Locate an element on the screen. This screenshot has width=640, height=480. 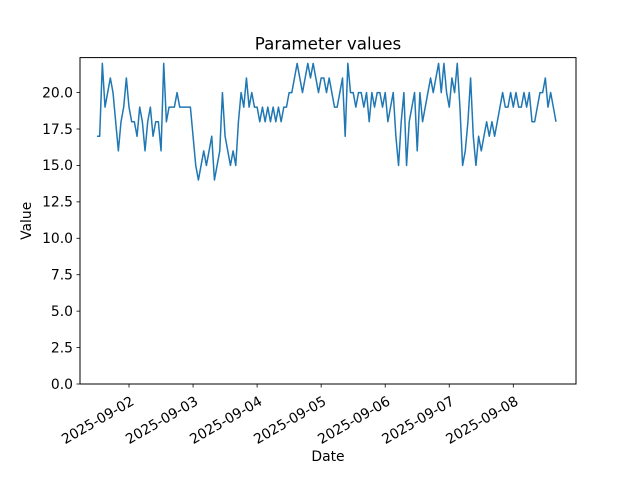
y-tick-label: 20.0 is located at coordinates (57, 93).